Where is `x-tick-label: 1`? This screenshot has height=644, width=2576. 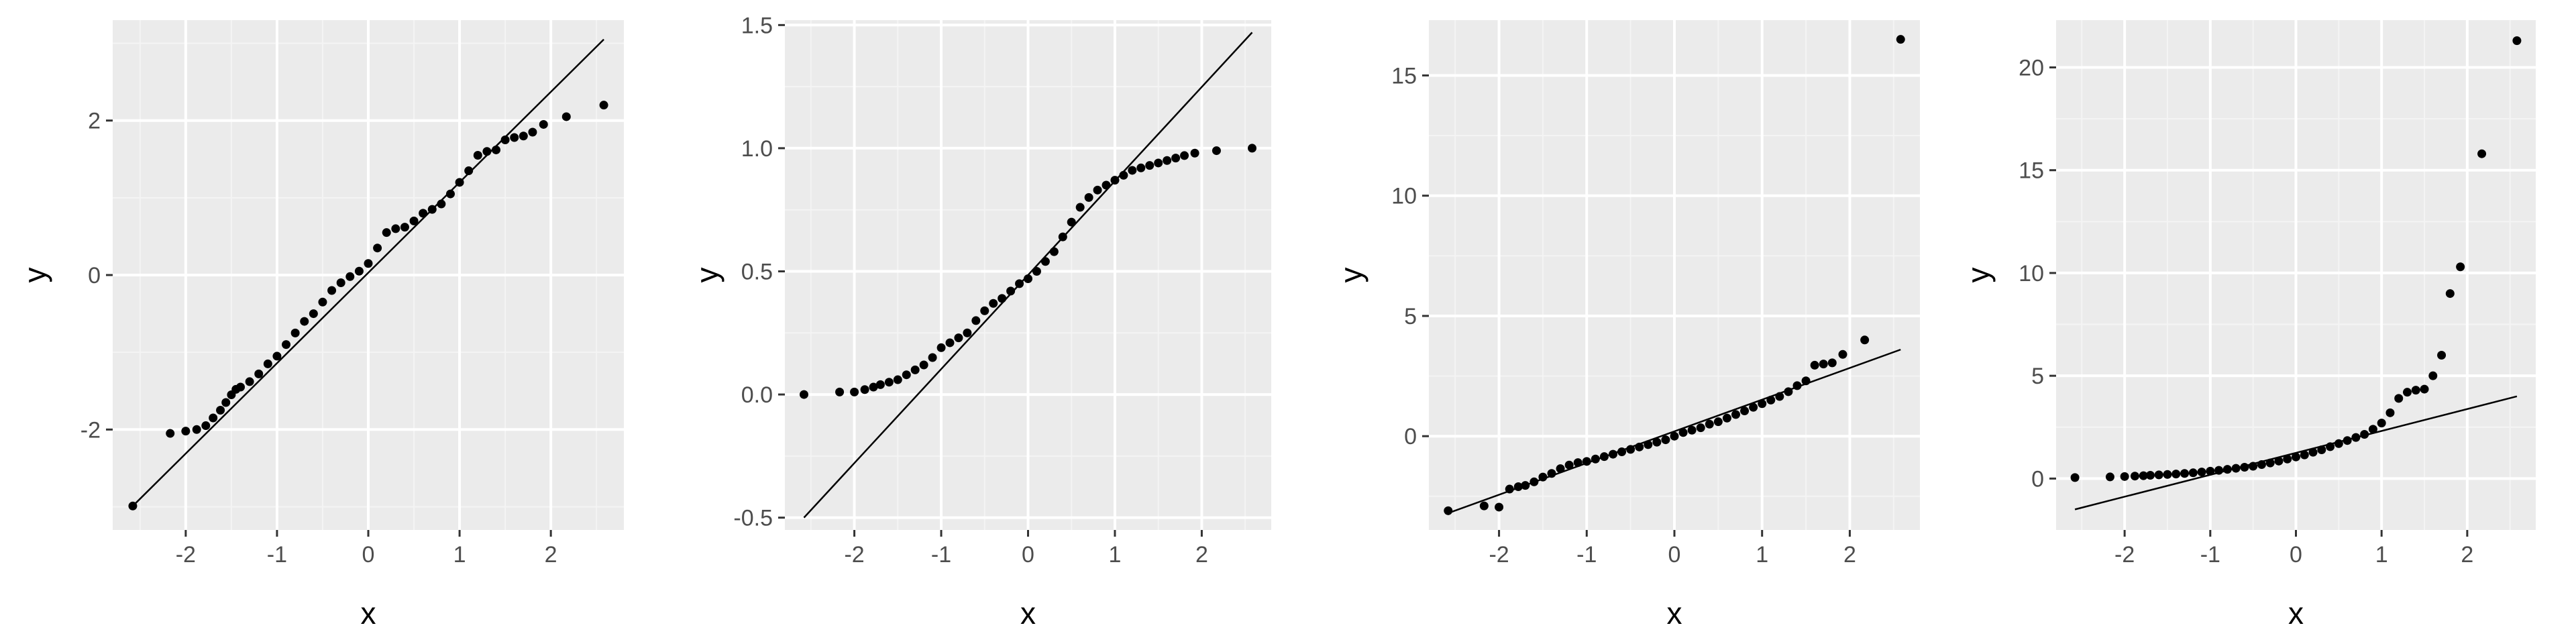
x-tick-label: 1 is located at coordinates (1115, 555).